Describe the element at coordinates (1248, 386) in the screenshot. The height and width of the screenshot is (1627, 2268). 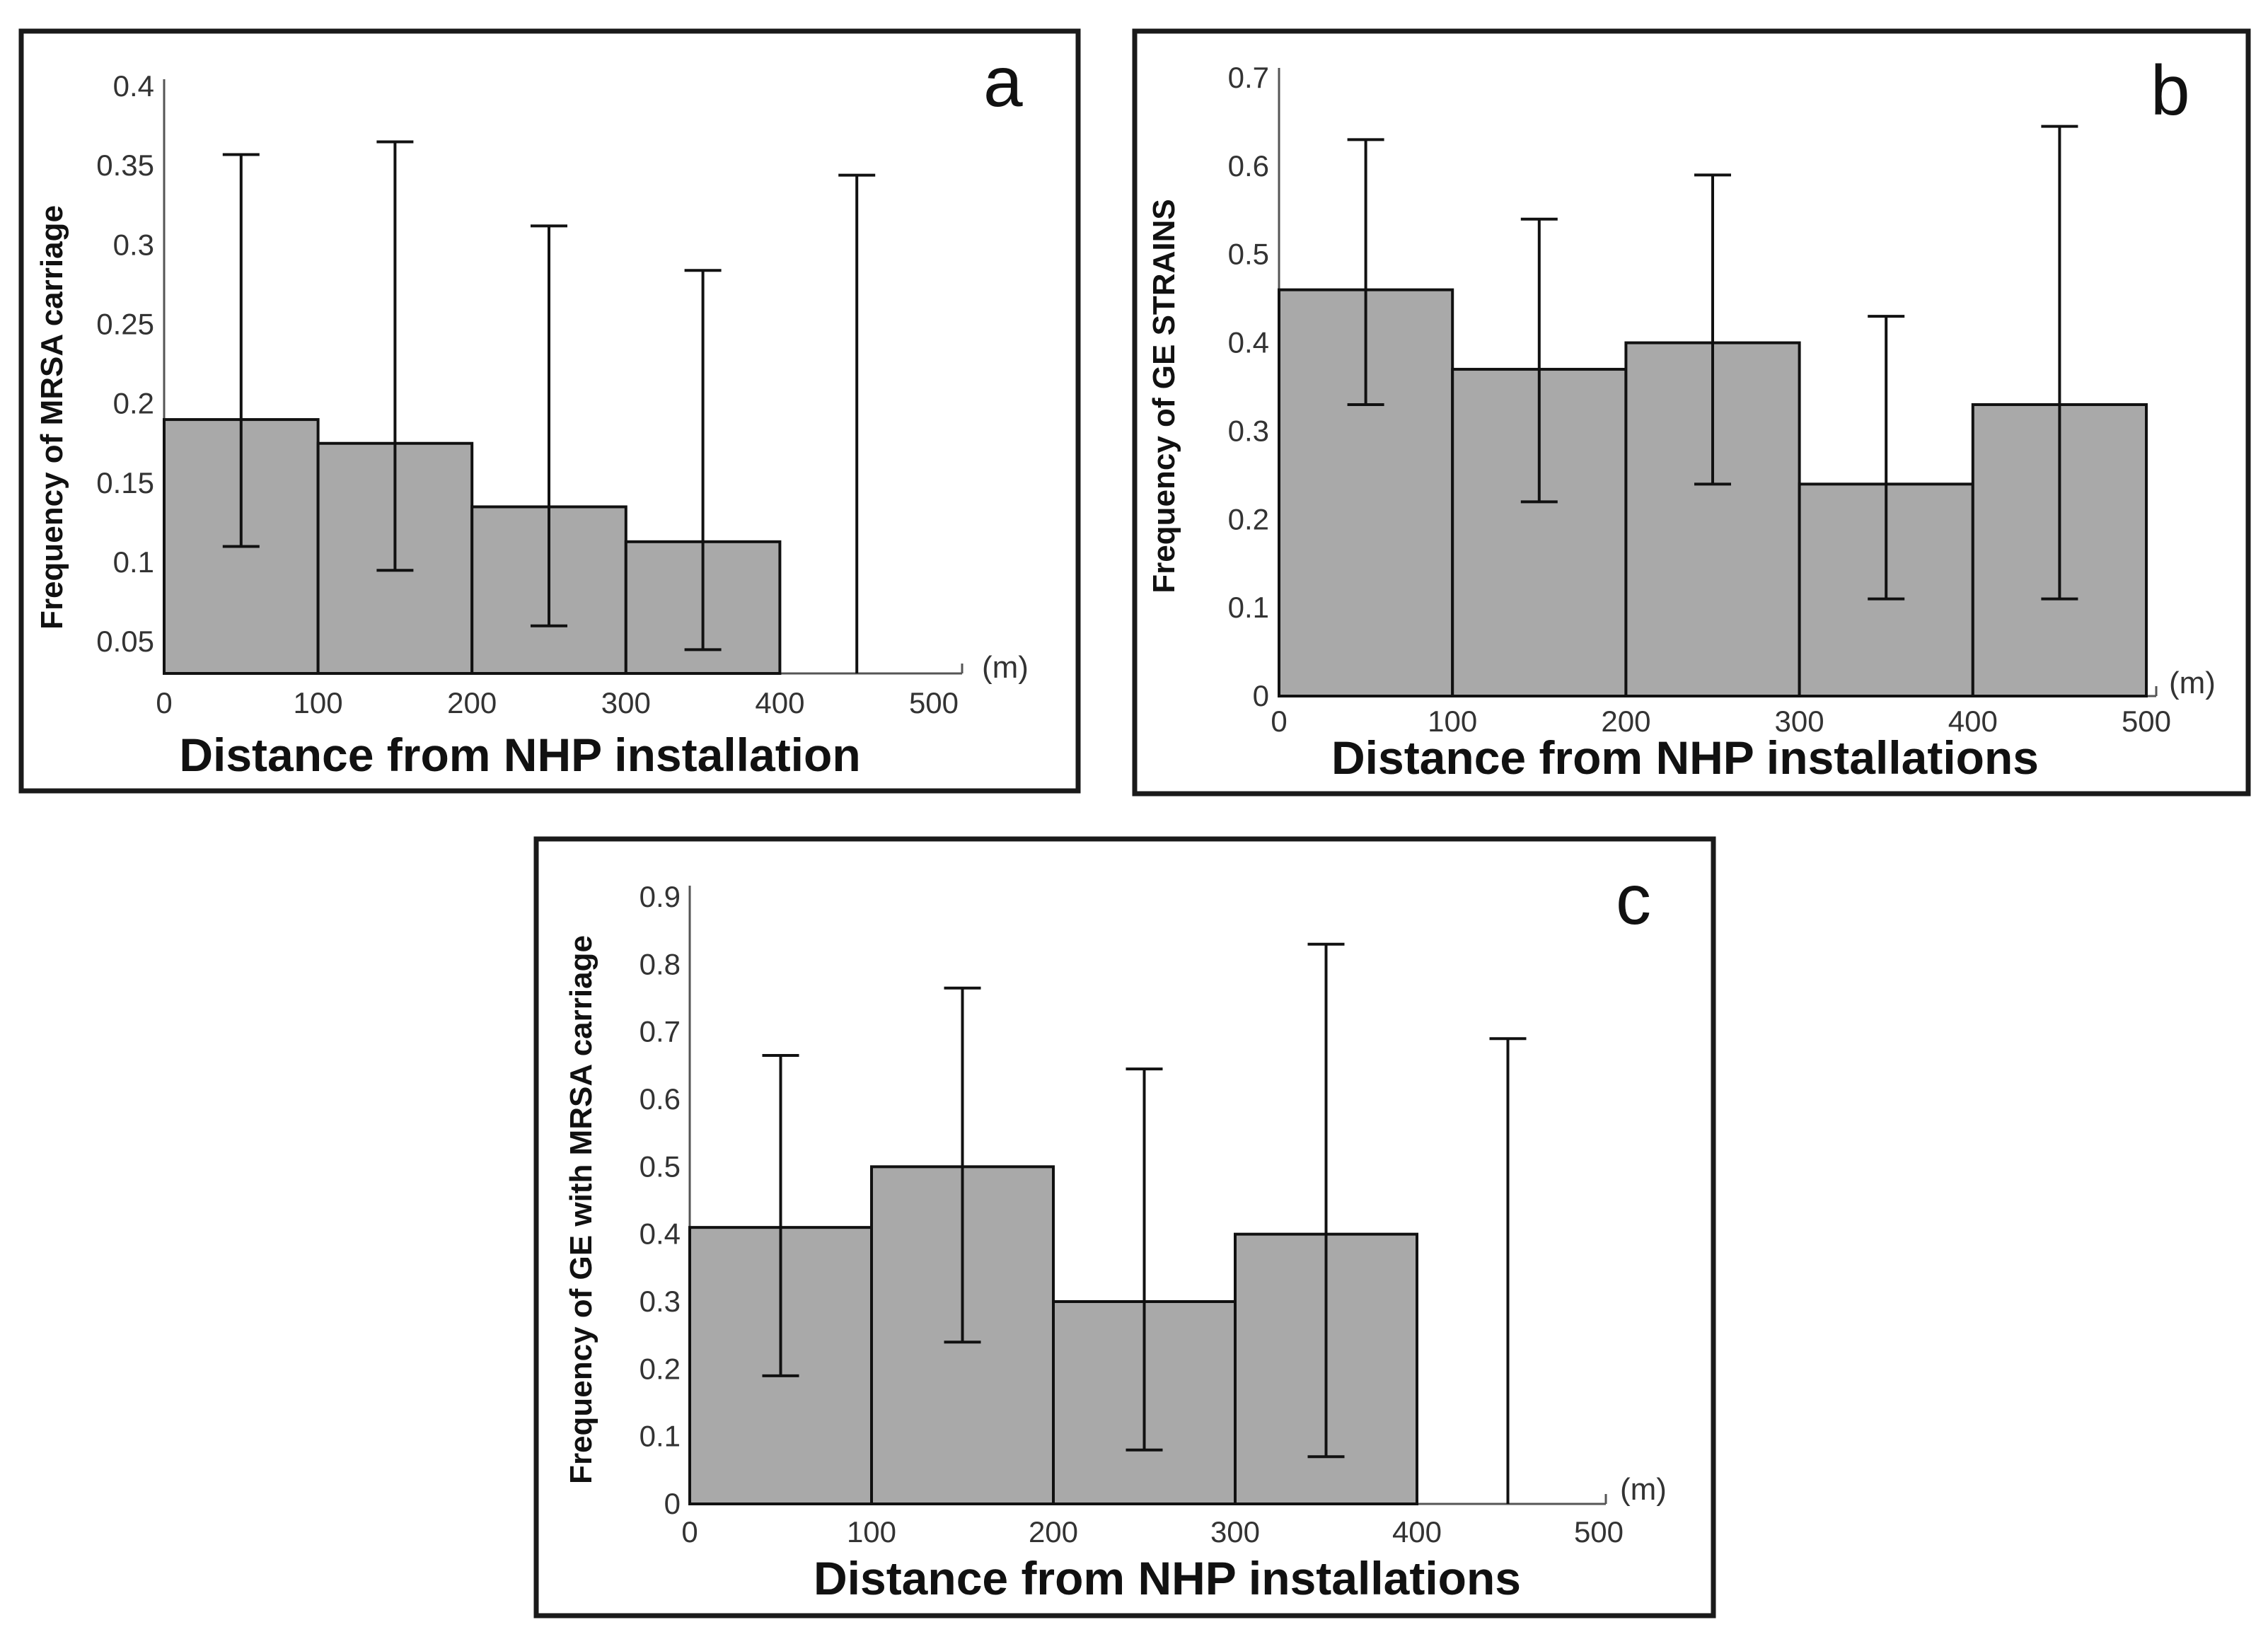
I see `panel-b-y-ticks: 0 0.1 0.2 0.3 0.4 0.5 0.6 0.7` at that location.